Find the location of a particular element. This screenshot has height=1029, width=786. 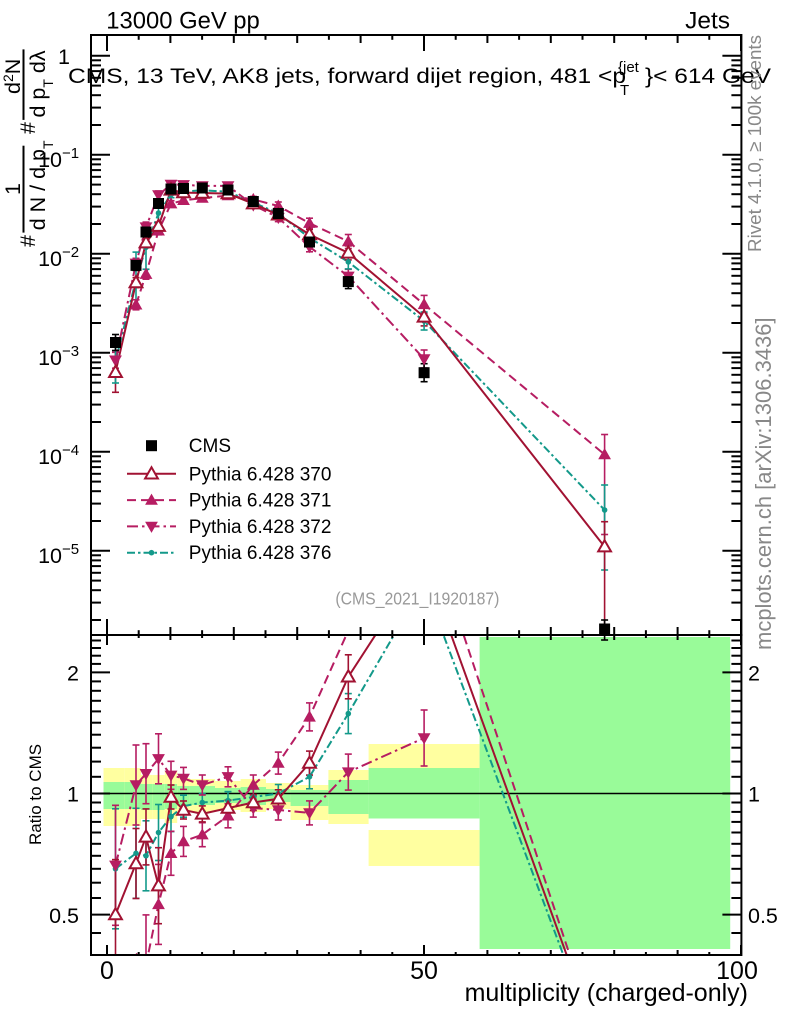

svg-text: 50 is located at coordinates (424, 971).